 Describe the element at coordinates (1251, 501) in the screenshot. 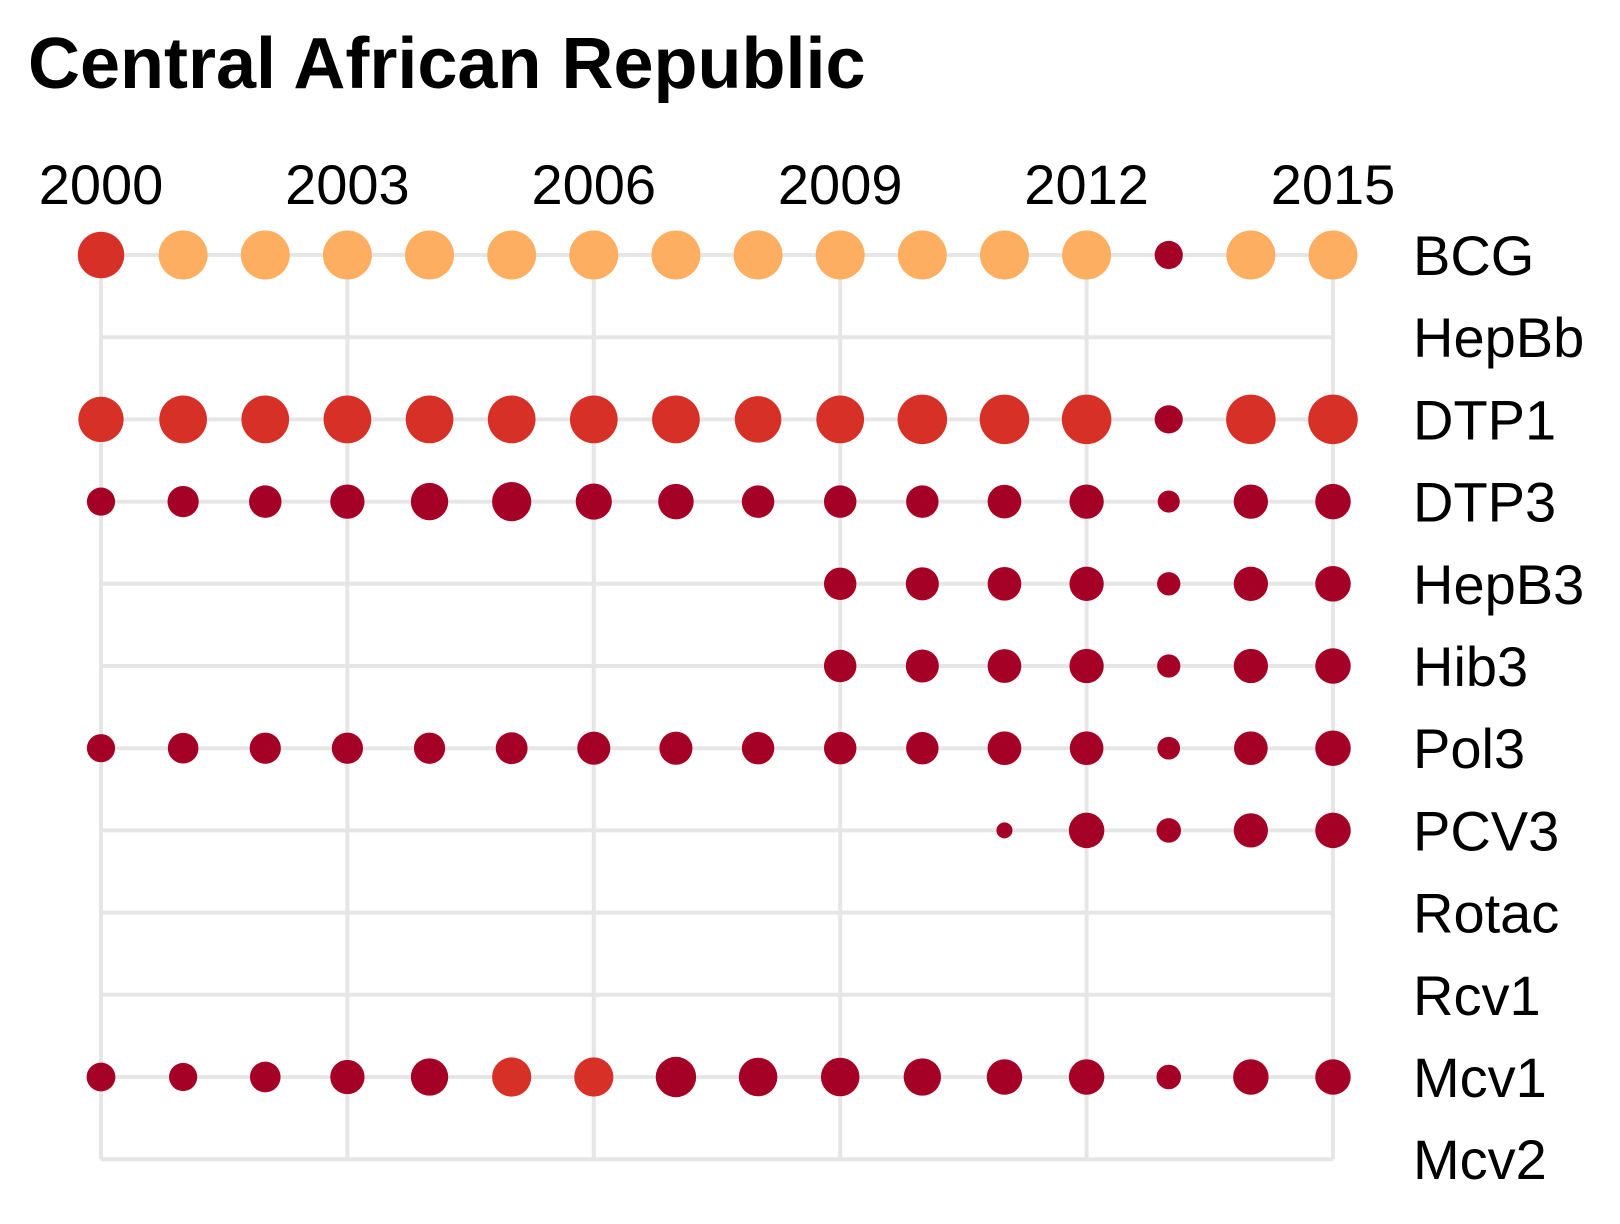

I see `point-dtp3-2014` at that location.